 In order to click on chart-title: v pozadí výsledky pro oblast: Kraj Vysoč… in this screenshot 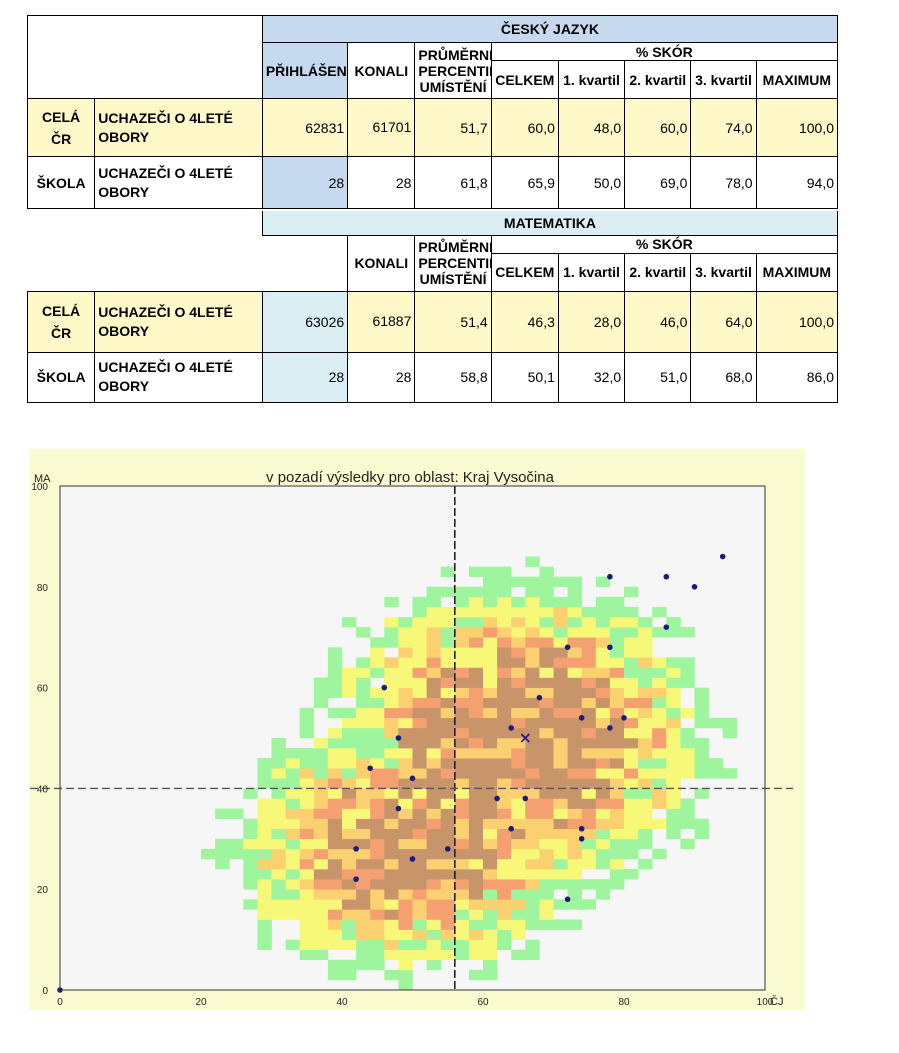, I will do `click(410, 477)`.